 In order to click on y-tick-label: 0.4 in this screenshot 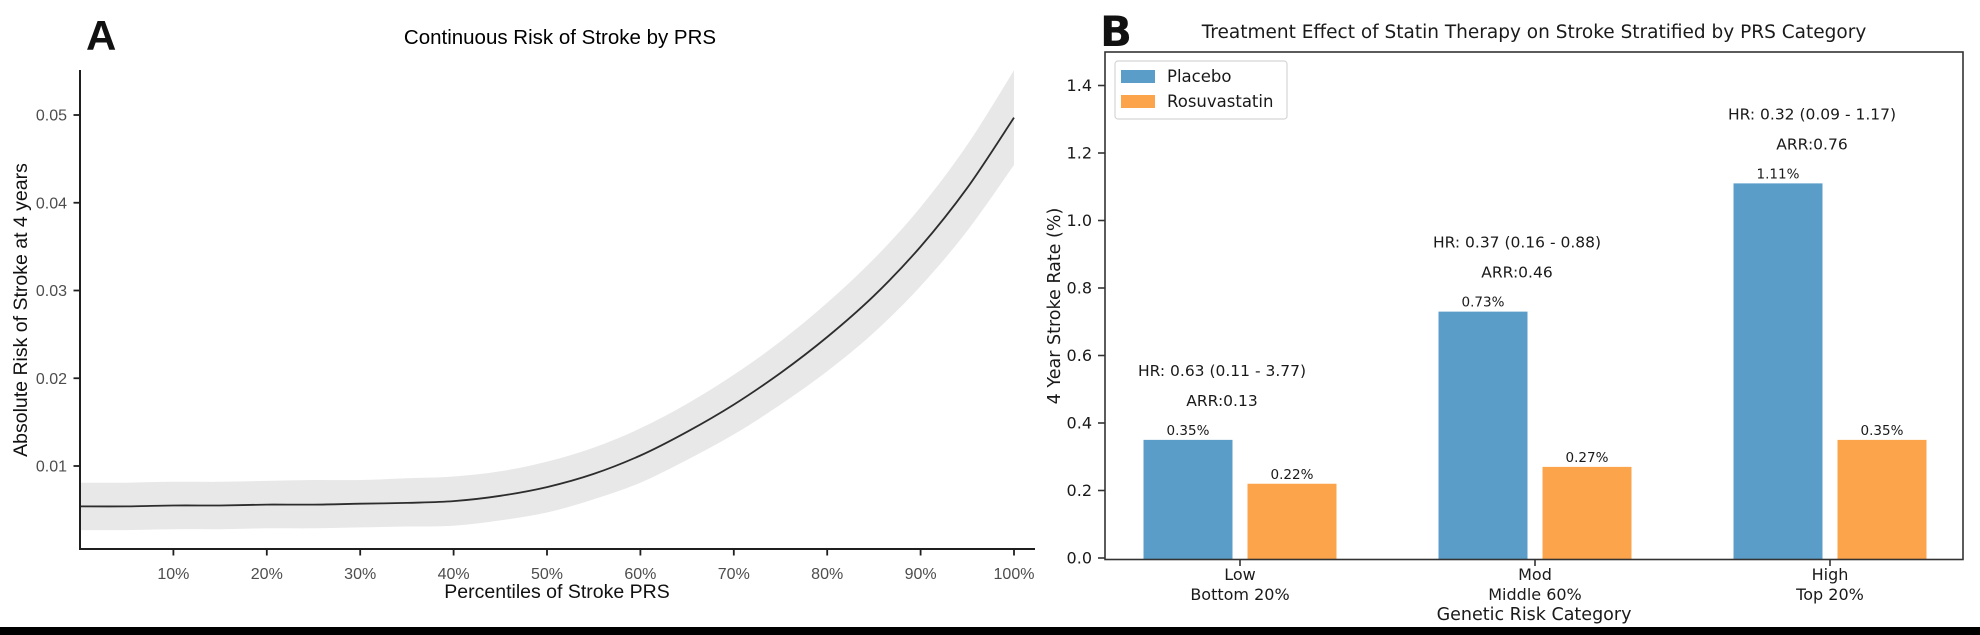, I will do `click(1079, 423)`.